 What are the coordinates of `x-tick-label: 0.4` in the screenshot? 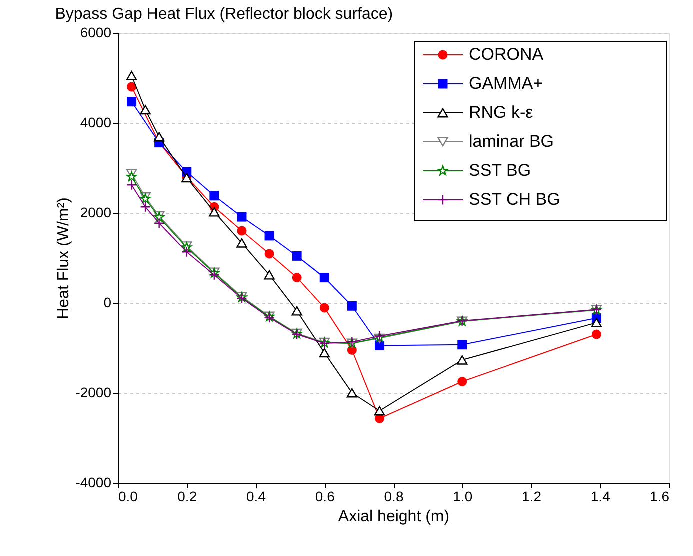 It's located at (256, 496).